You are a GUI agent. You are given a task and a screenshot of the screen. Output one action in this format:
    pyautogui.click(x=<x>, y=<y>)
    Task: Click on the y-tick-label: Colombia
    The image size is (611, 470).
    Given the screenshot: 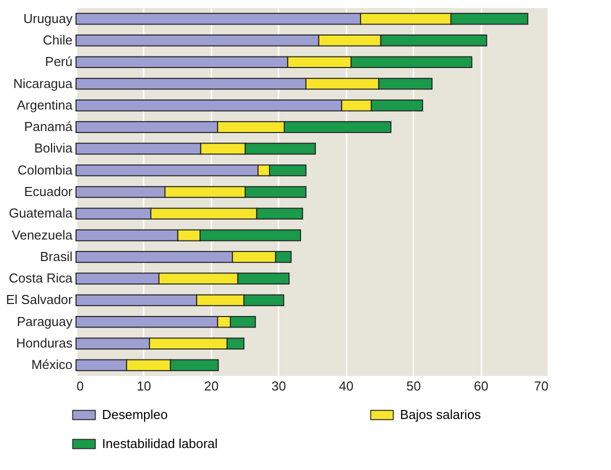 What is the action you would take?
    pyautogui.click(x=46, y=170)
    